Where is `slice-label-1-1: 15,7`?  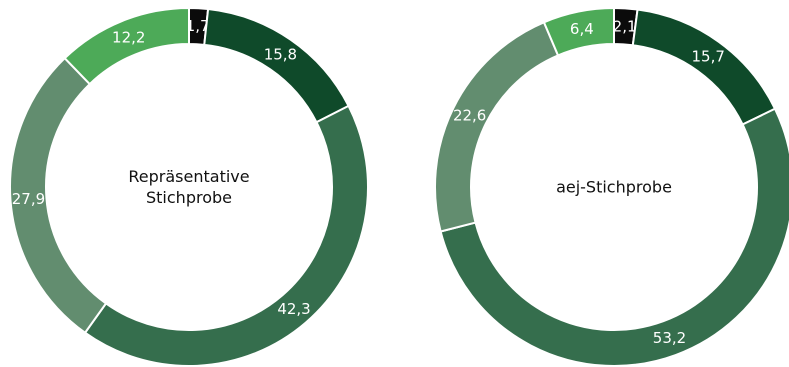
slice-label-1-1: 15,7 is located at coordinates (708, 56).